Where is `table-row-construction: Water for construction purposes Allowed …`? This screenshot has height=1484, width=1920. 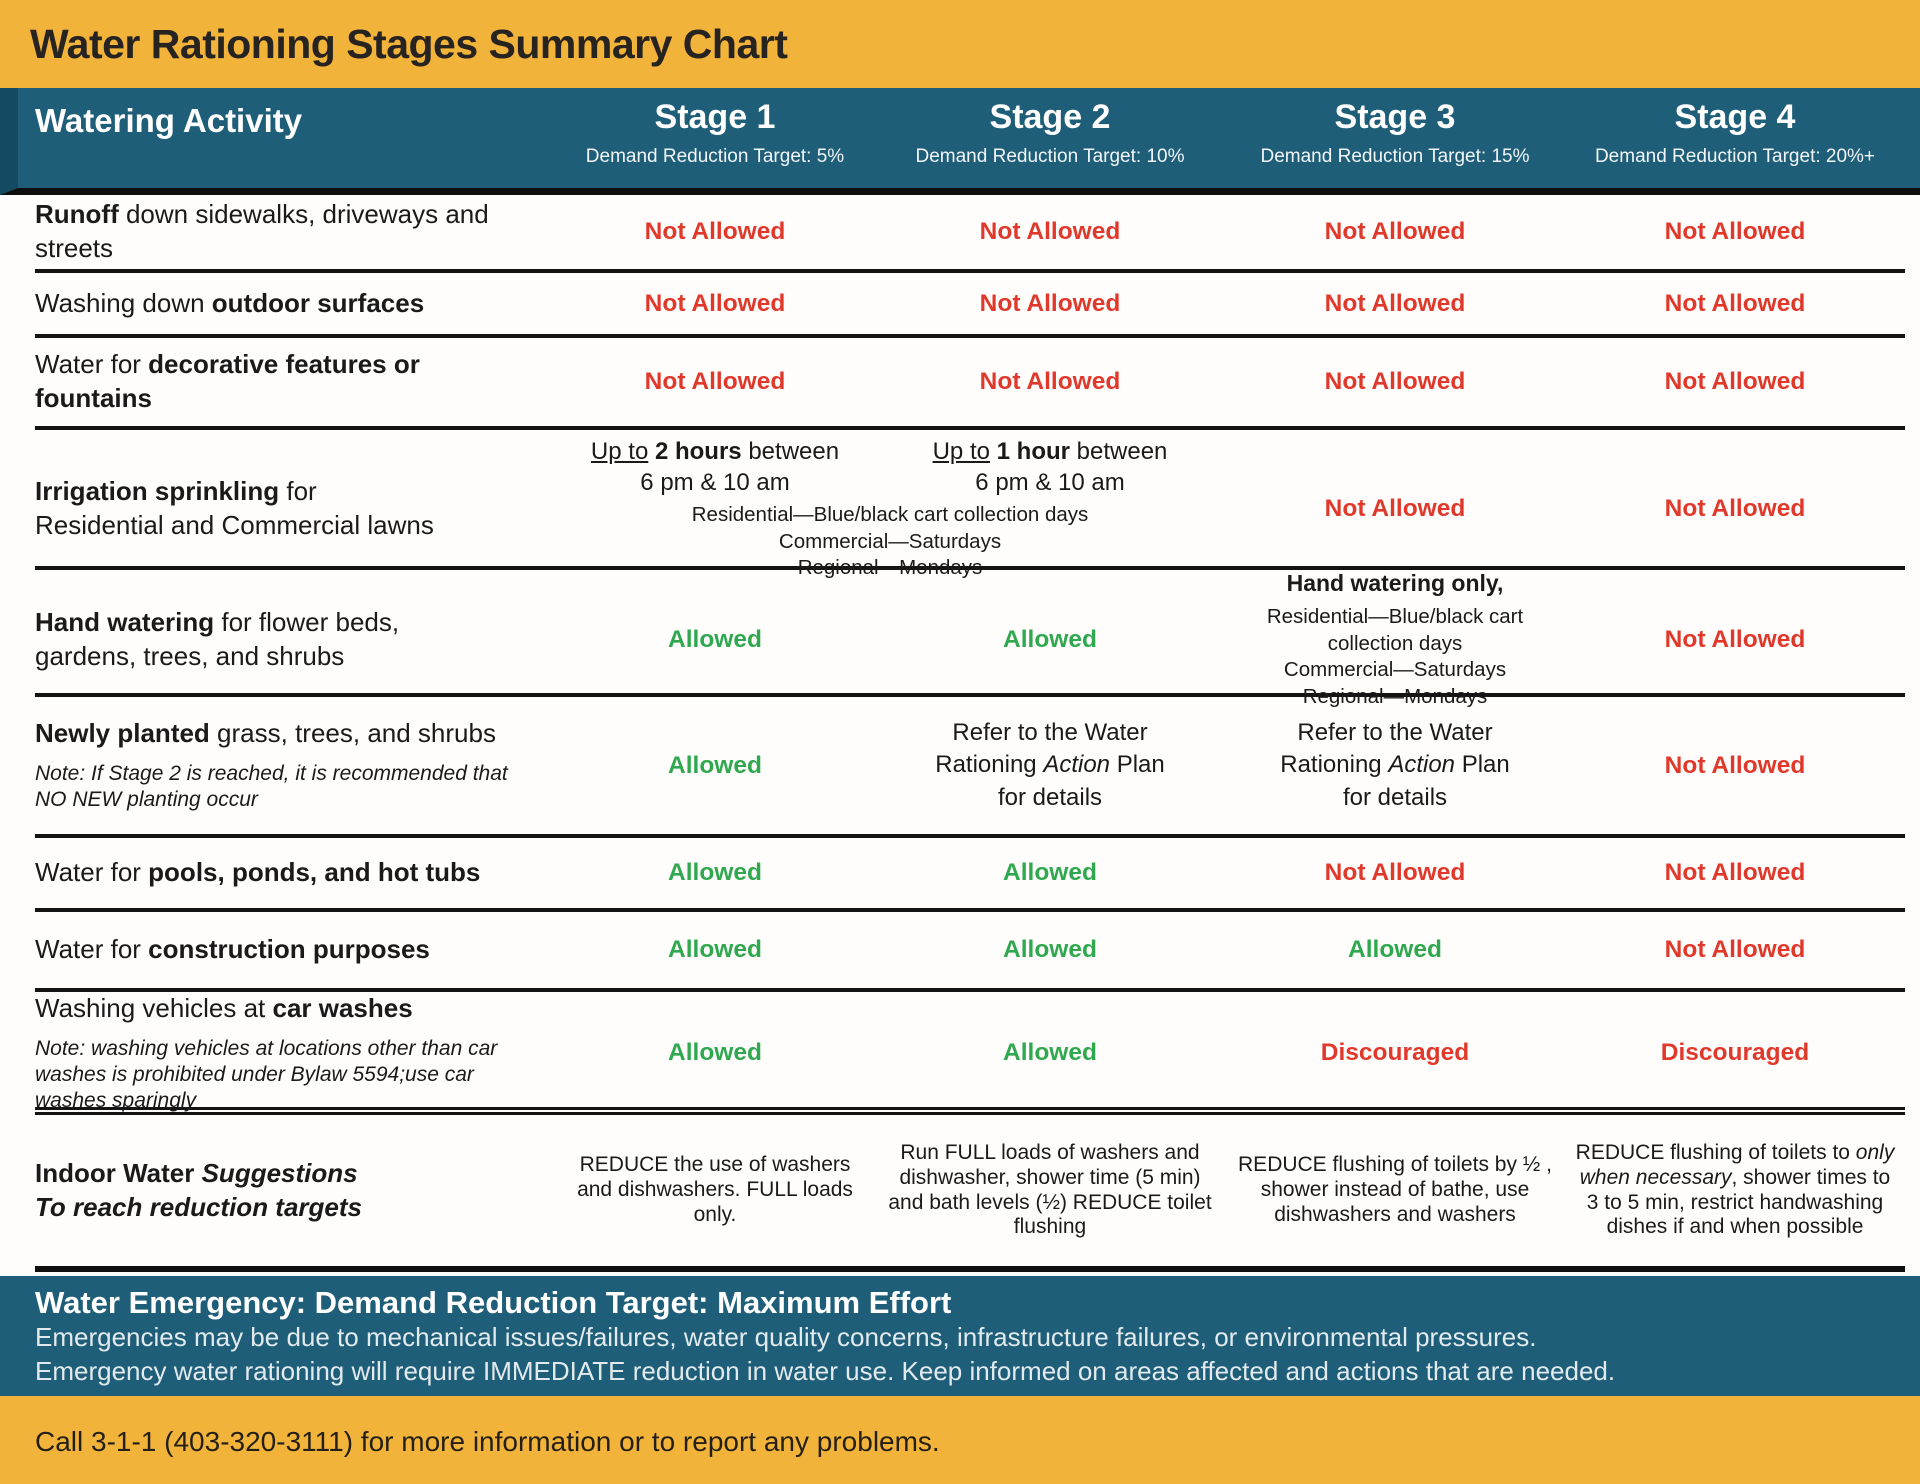
table-row-construction: Water for construction purposes Allowed … is located at coordinates (970, 952).